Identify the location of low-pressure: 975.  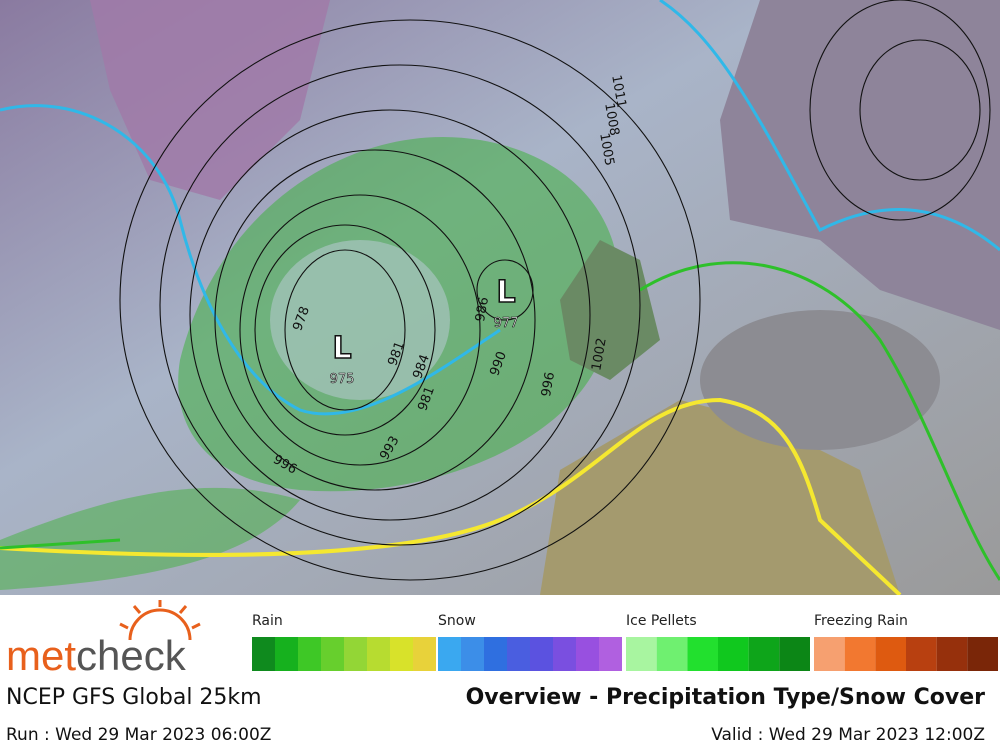
(342, 379).